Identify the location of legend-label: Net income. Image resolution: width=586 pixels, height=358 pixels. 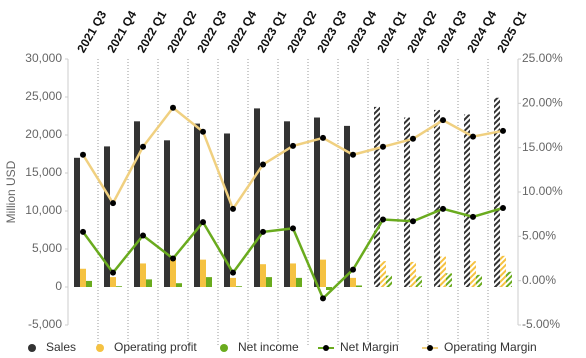
(268, 347).